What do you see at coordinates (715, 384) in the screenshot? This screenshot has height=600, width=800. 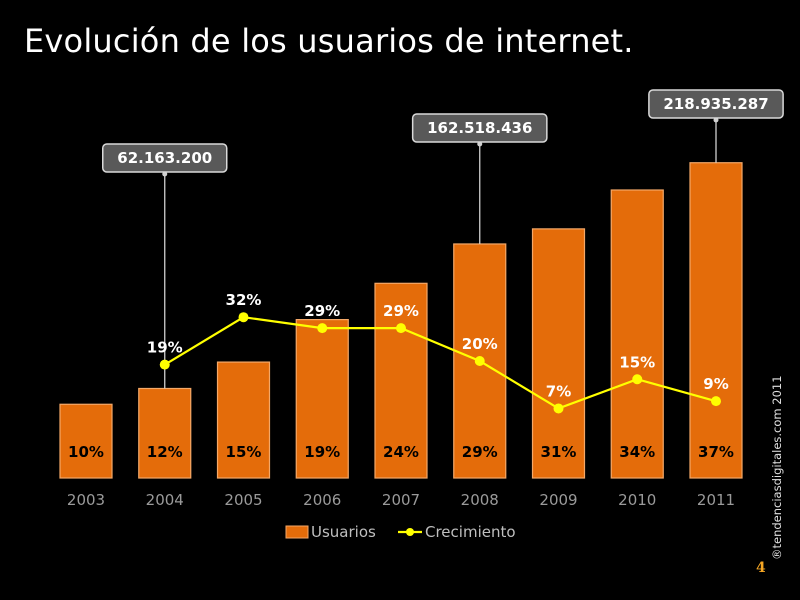 I see `growth-label-2011: 9%` at bounding box center [715, 384].